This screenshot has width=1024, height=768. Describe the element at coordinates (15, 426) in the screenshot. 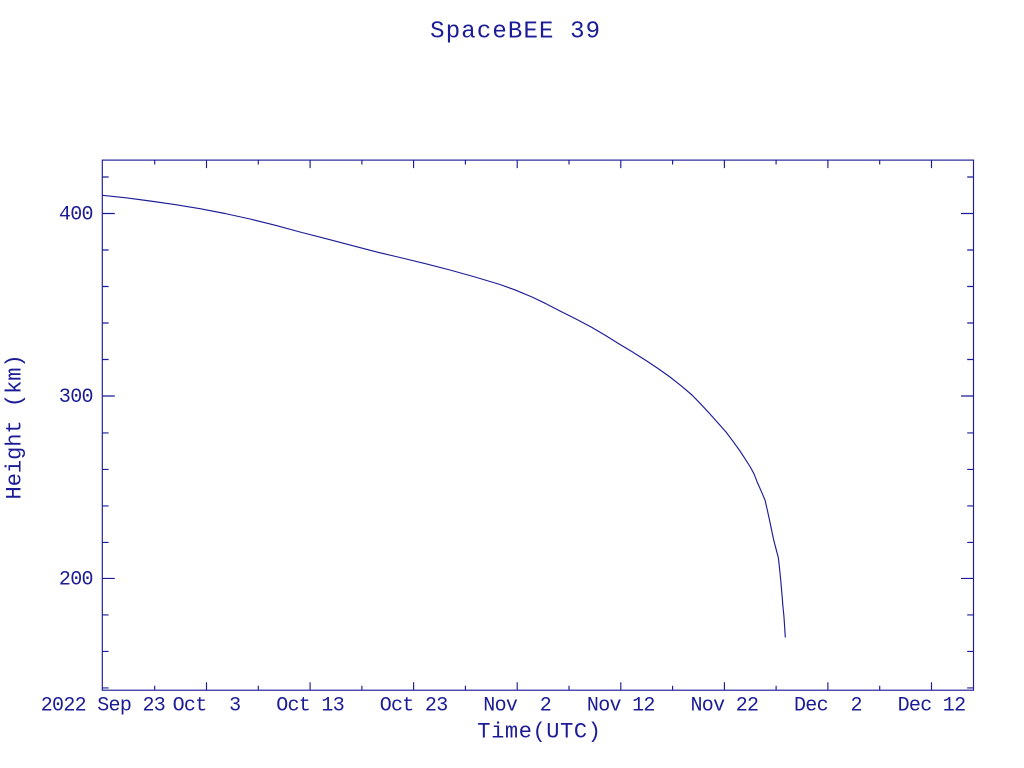

I see `svg-text: Height (km)` at that location.